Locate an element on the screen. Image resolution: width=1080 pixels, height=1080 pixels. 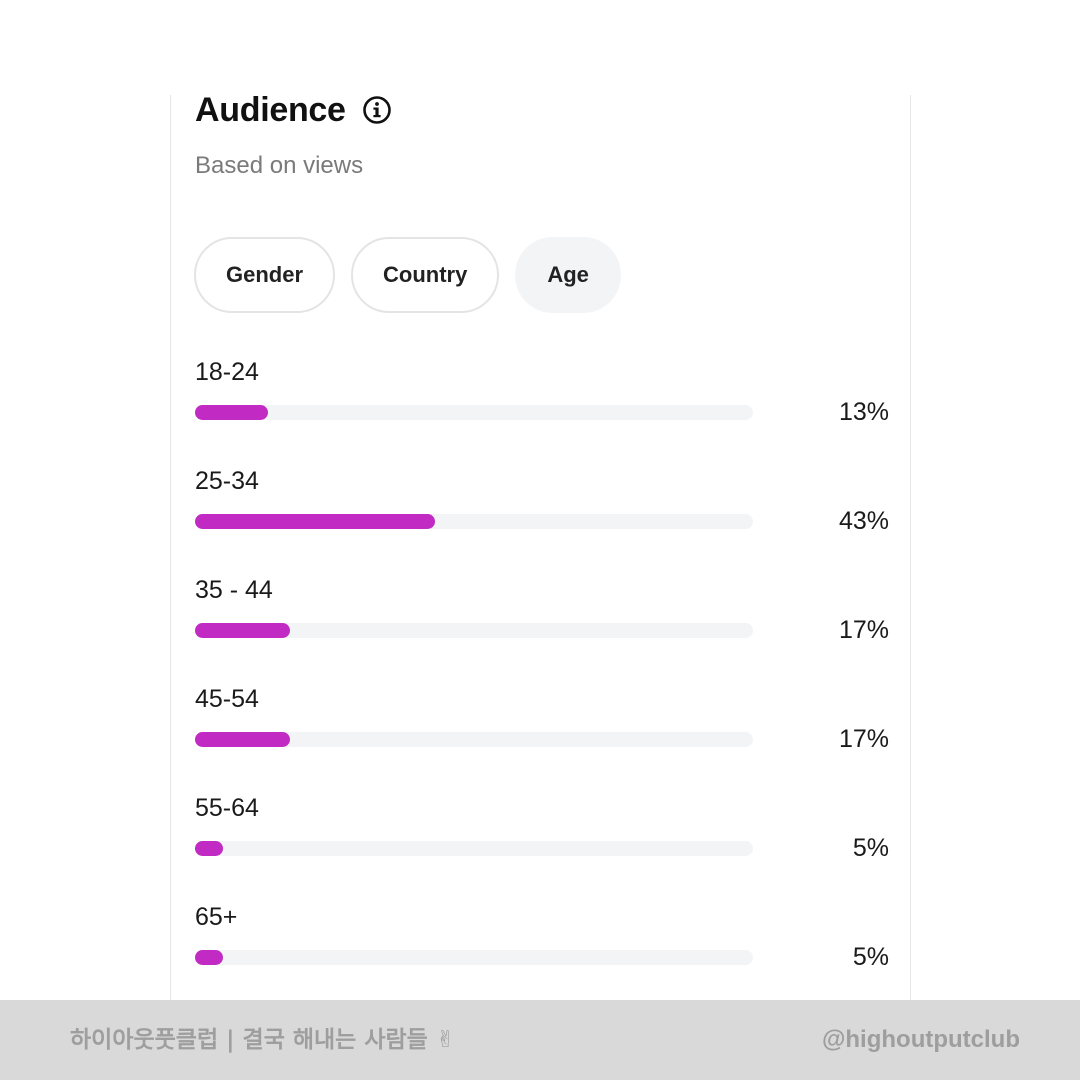
footer-tagline: 하이아웃풋클럽 | 결국 해내는 사람들 ✌ is located at coordinates (263, 1040).